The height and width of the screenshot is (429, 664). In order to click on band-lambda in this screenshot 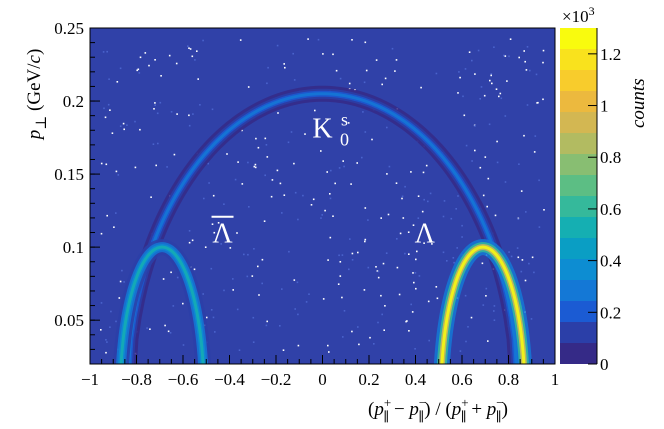, I will do `click(482, 301)`.